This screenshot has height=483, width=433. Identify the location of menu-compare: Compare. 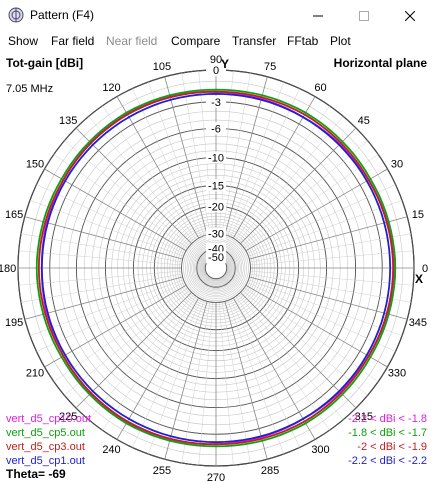
(196, 41).